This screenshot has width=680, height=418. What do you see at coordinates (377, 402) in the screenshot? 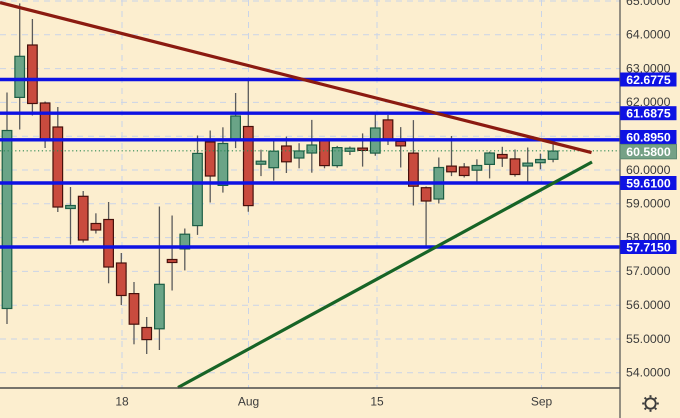
I see `svg-text: 15` at bounding box center [377, 402].